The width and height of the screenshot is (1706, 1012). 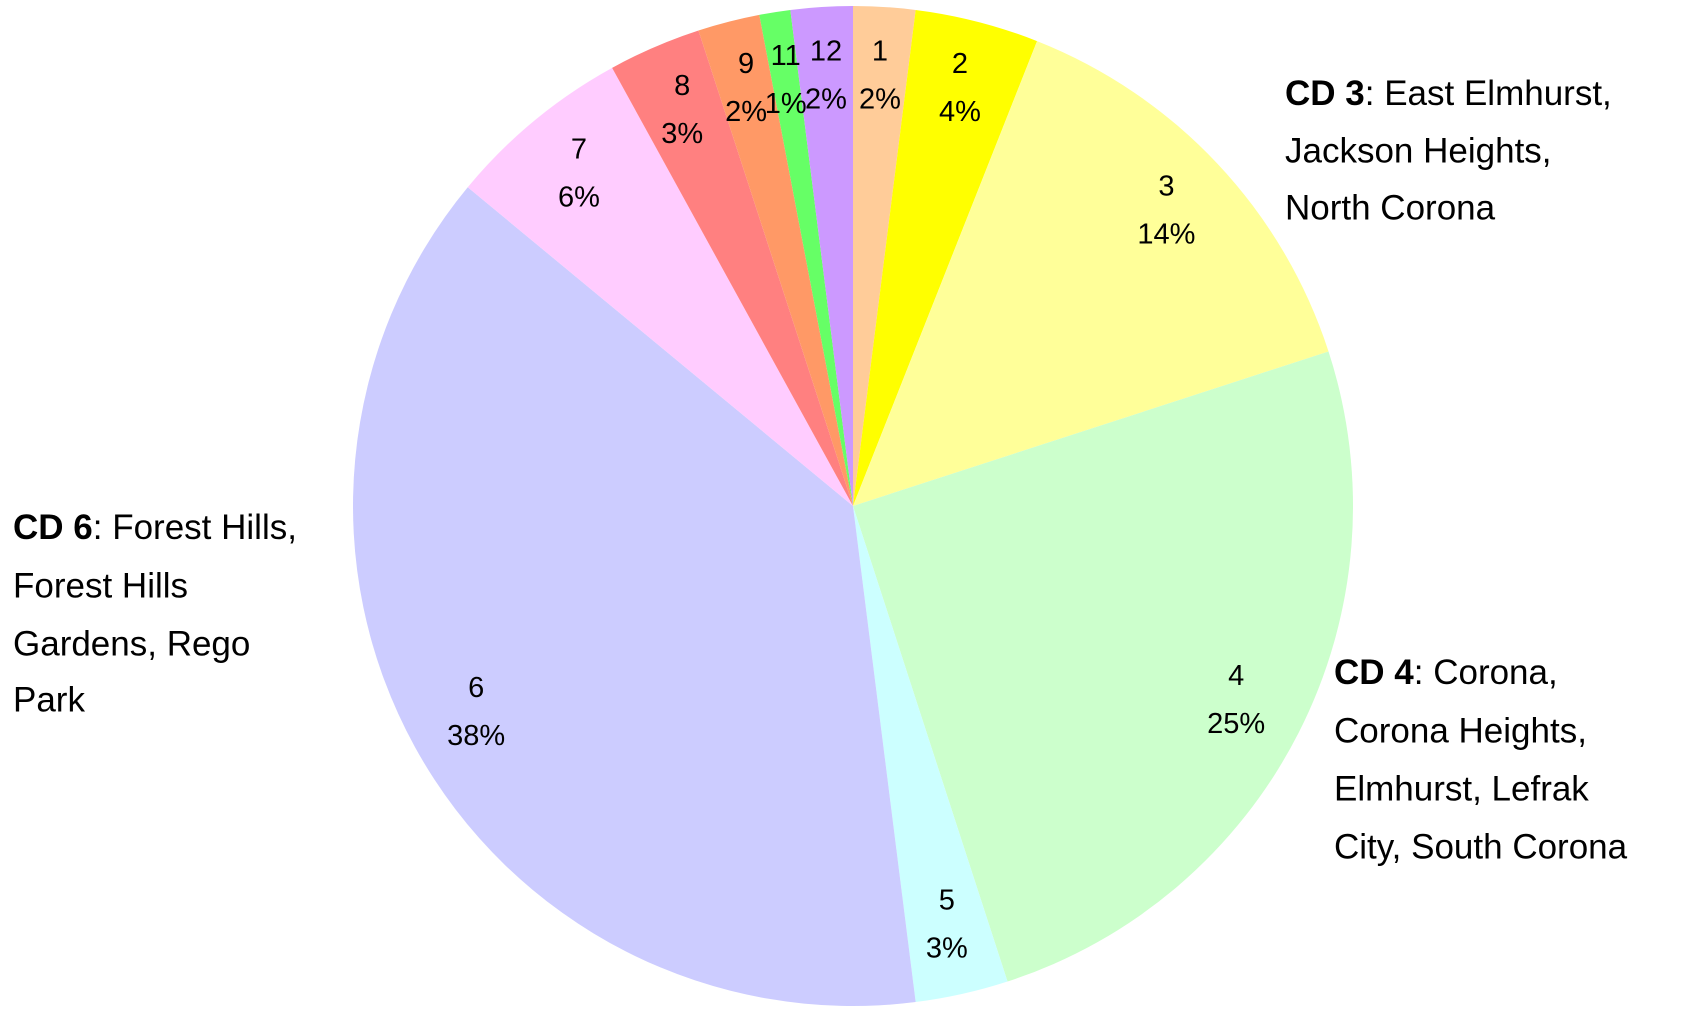 What do you see at coordinates (1374, 672) in the screenshot?
I see `annotation-label: CD 4` at bounding box center [1374, 672].